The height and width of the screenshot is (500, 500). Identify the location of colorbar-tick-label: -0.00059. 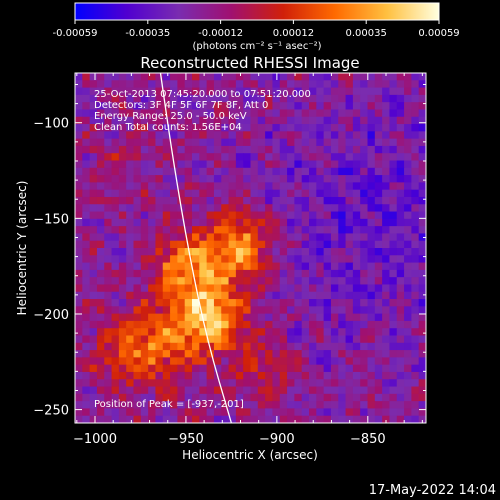
(75, 33).